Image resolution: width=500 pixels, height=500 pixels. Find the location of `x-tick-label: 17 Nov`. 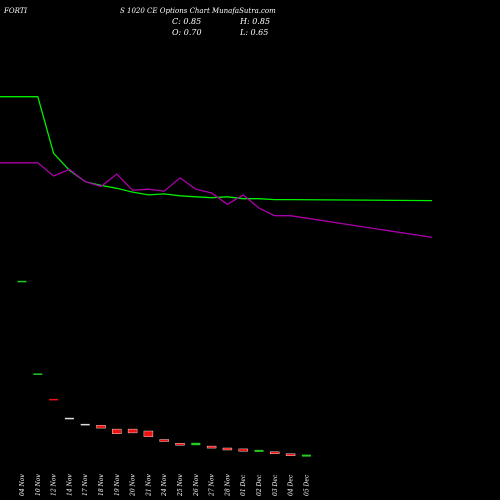

x-tick-label: 17 Nov is located at coordinates (85, 485).